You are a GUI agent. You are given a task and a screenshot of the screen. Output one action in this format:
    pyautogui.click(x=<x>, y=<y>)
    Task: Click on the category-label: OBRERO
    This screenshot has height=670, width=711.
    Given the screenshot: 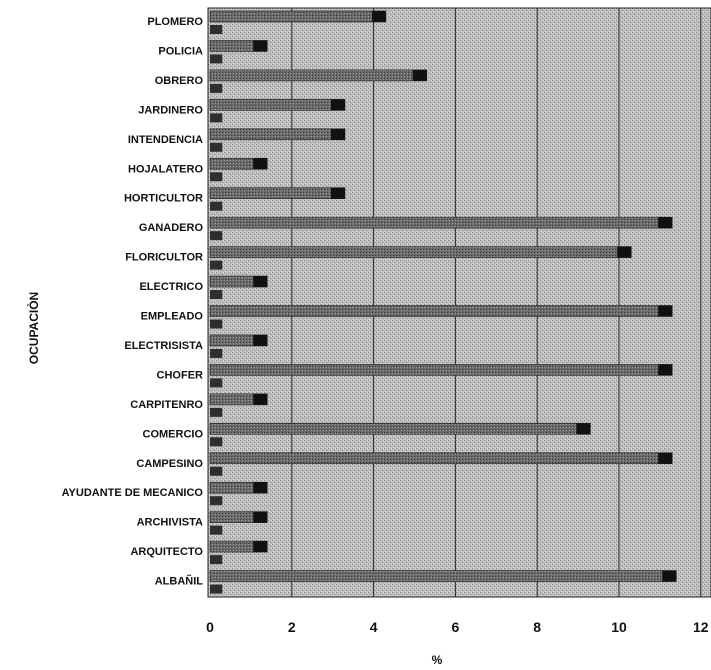 What is the action you would take?
    pyautogui.click(x=179, y=81)
    